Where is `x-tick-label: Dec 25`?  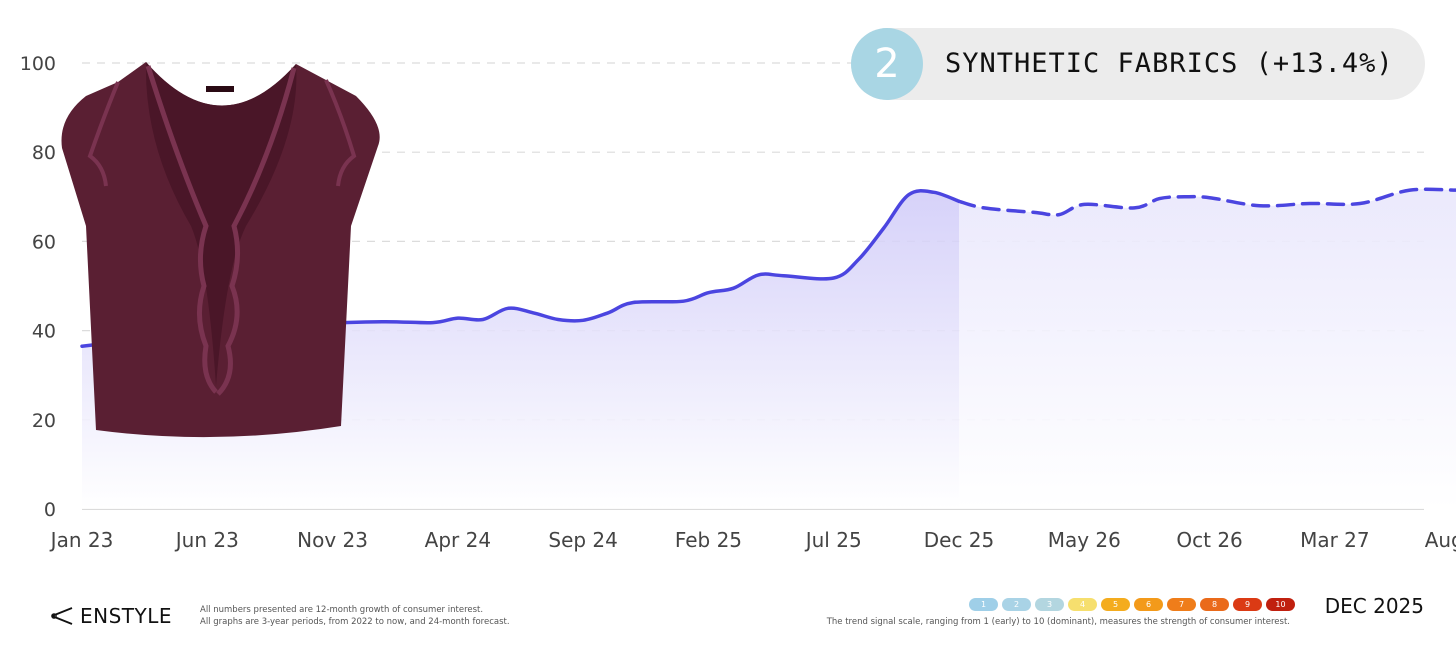 x-tick-label: Dec 25 is located at coordinates (959, 540).